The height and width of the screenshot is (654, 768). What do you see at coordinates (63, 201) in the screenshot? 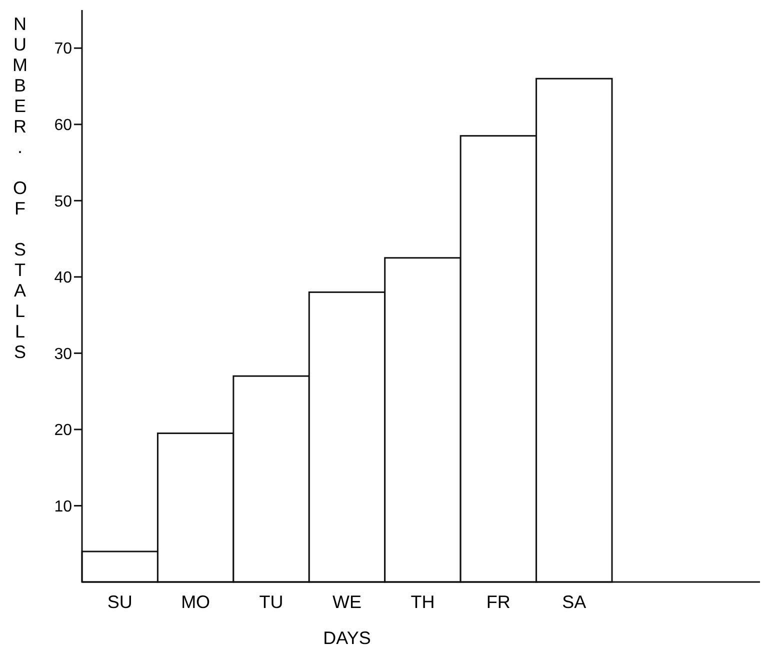
I see `y-tick-label: 50` at bounding box center [63, 201].